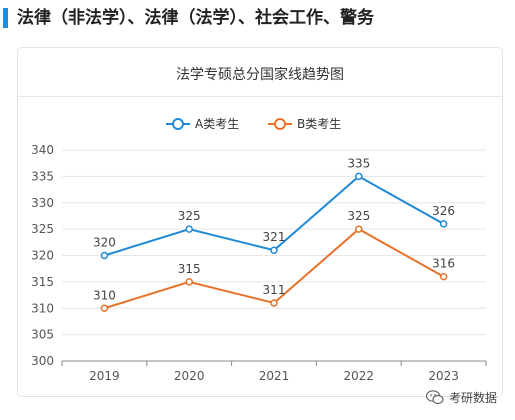  I want to click on y-tick-label: 300, so click(42, 361).